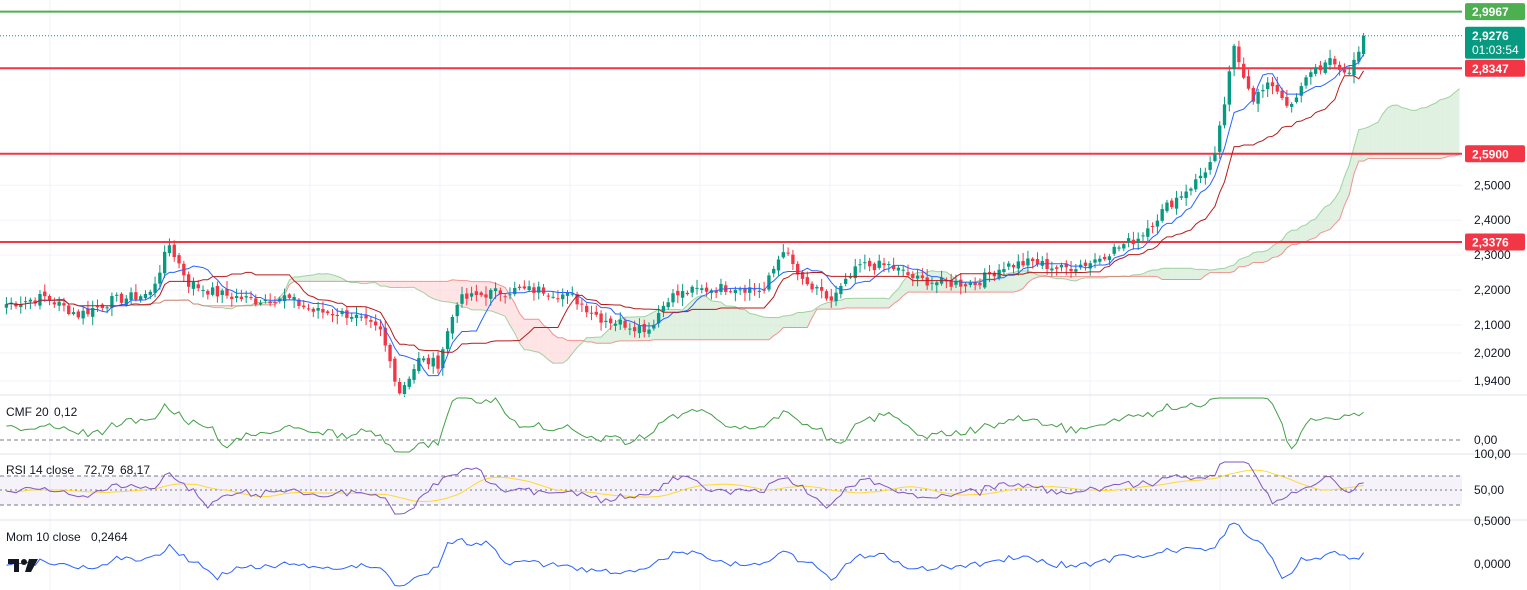  I want to click on price-label: 2,3376, so click(1490, 243).